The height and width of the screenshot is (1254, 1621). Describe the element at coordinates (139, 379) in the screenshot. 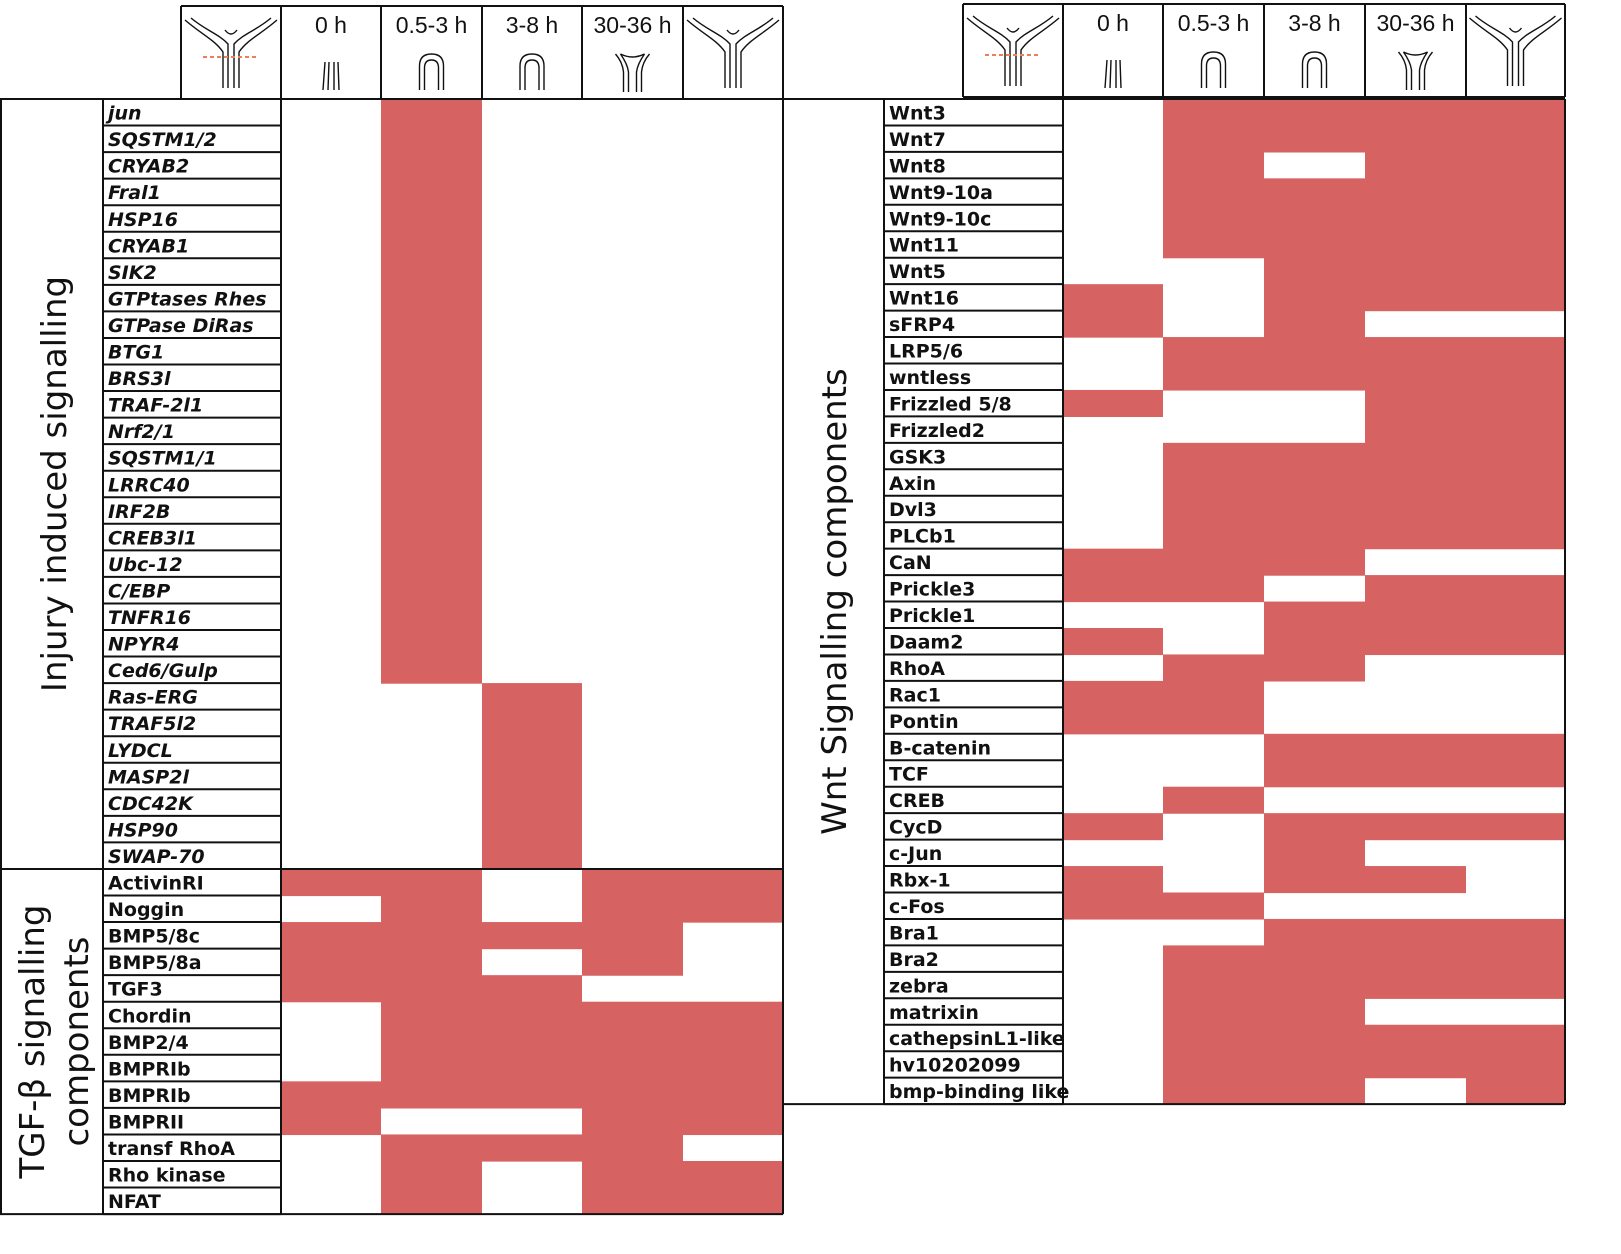

I see `gene-label: BRS3l` at that location.